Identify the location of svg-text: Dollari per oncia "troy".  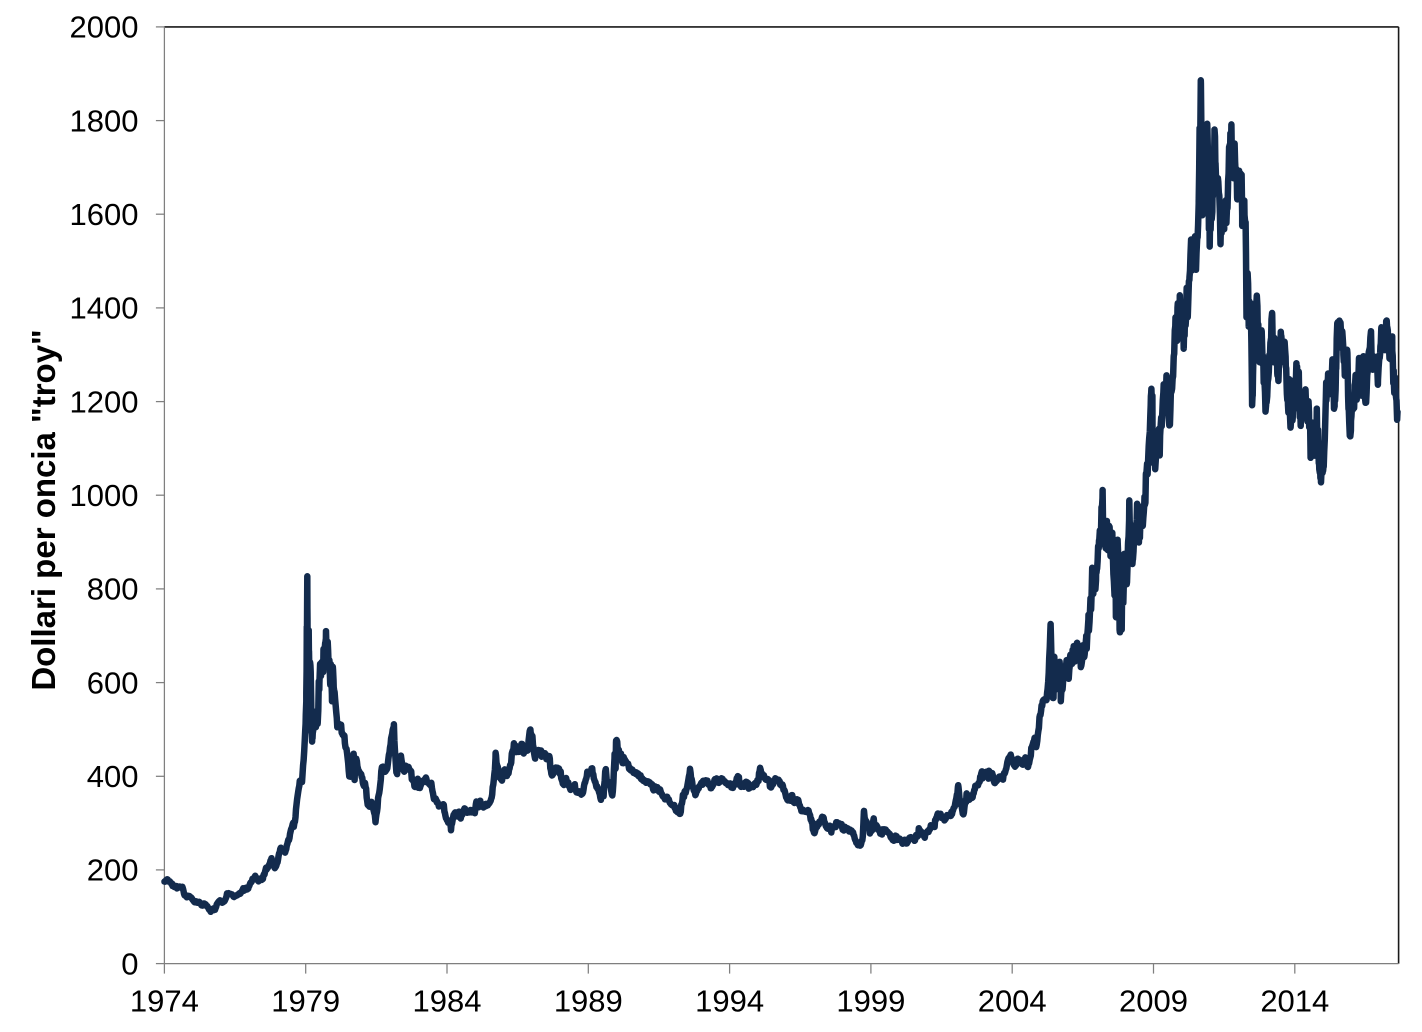
(43, 509).